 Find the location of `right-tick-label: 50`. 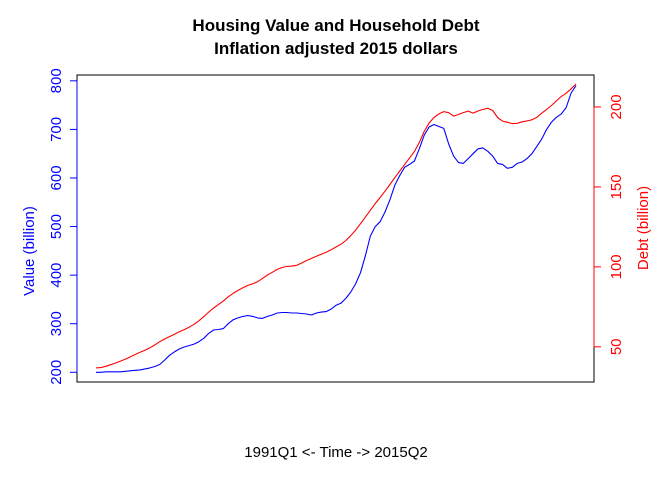

right-tick-label: 50 is located at coordinates (616, 346).